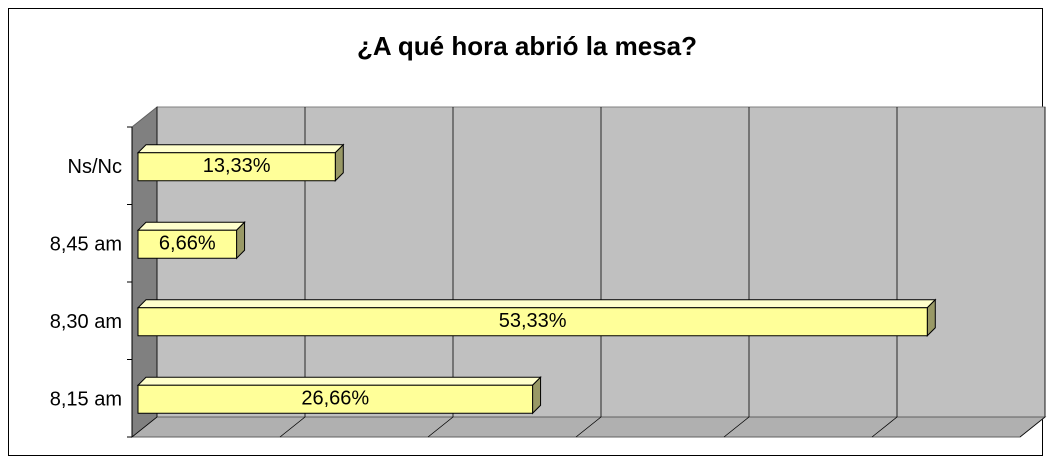  I want to click on y-tick-label: 8,15 am, so click(86, 400).